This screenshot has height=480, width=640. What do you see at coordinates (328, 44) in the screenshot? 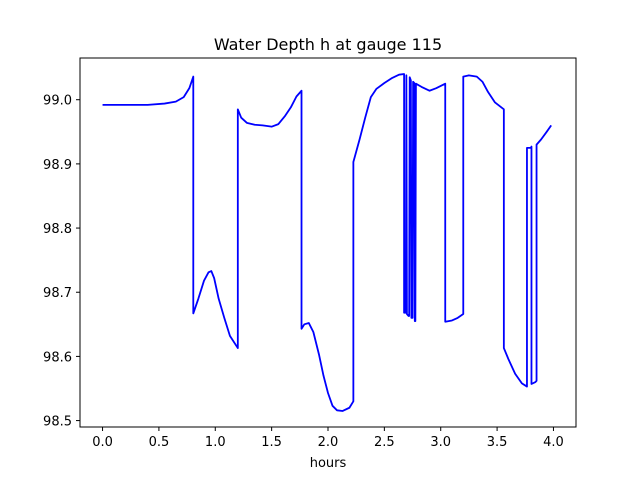
I see `chart-title: Water Depth h at gauge 115` at bounding box center [328, 44].